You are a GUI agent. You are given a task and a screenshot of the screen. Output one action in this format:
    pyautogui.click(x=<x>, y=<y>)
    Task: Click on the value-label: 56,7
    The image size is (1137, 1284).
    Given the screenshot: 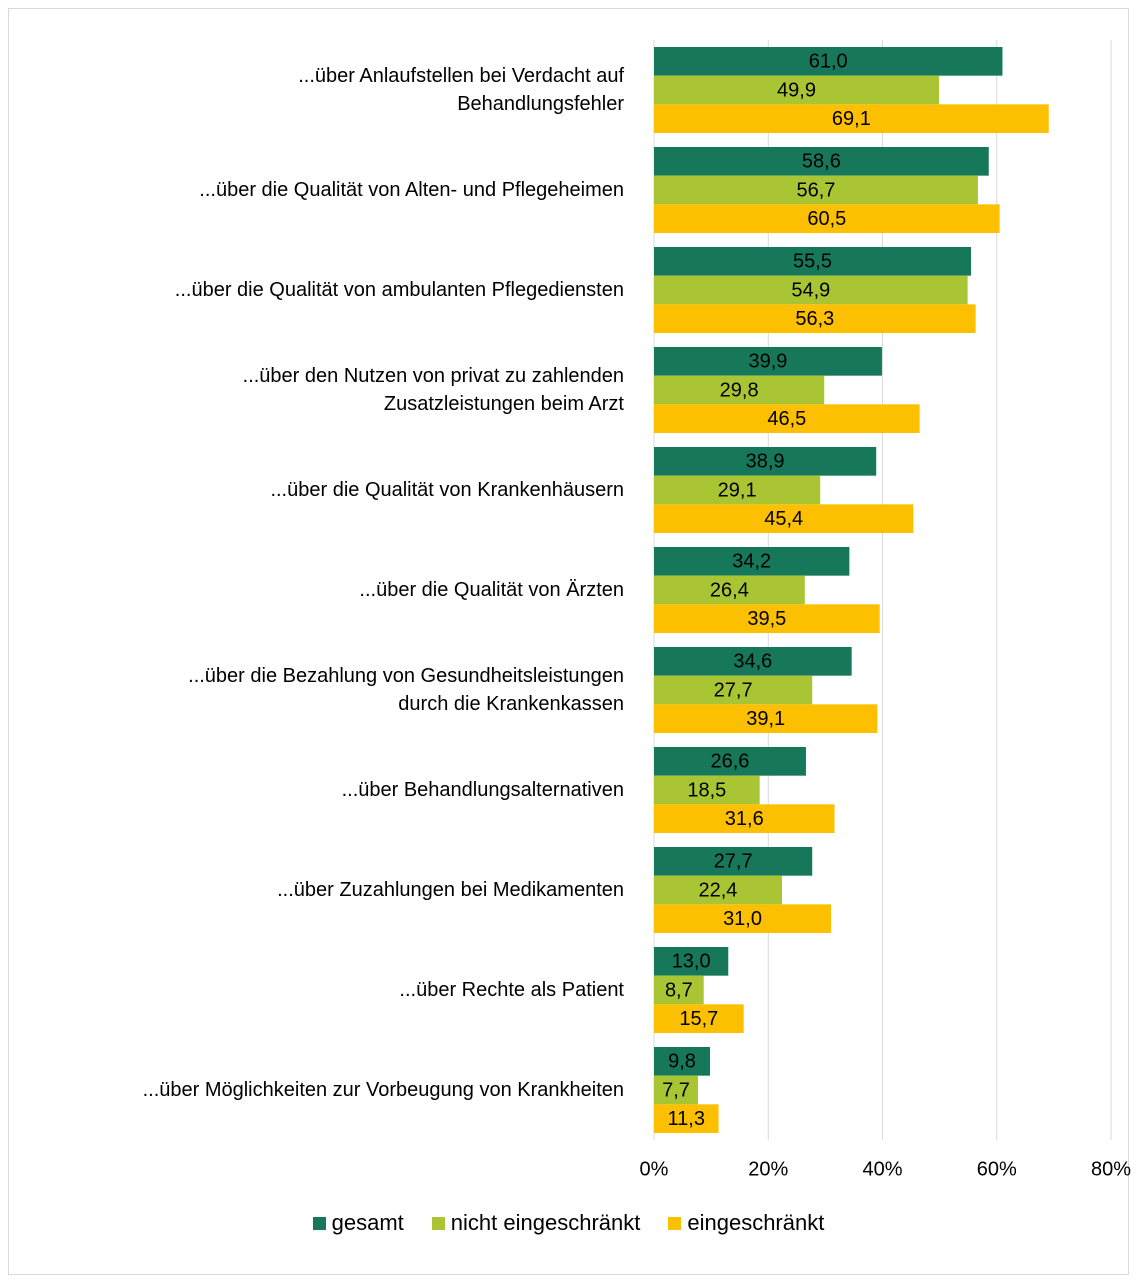 What is the action you would take?
    pyautogui.click(x=815, y=190)
    